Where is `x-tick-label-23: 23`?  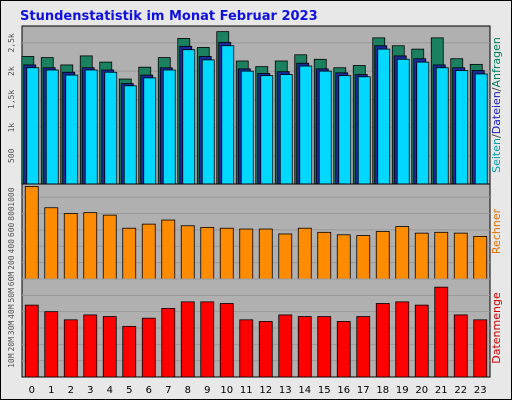 x-tick-label-23: 23 is located at coordinates (480, 390).